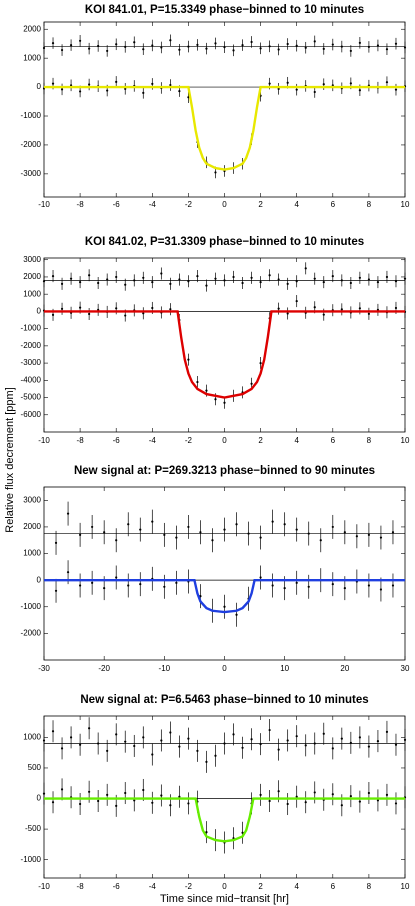  What do you see at coordinates (31, 414) in the screenshot?
I see `y-tick-label: -6000` at bounding box center [31, 414].